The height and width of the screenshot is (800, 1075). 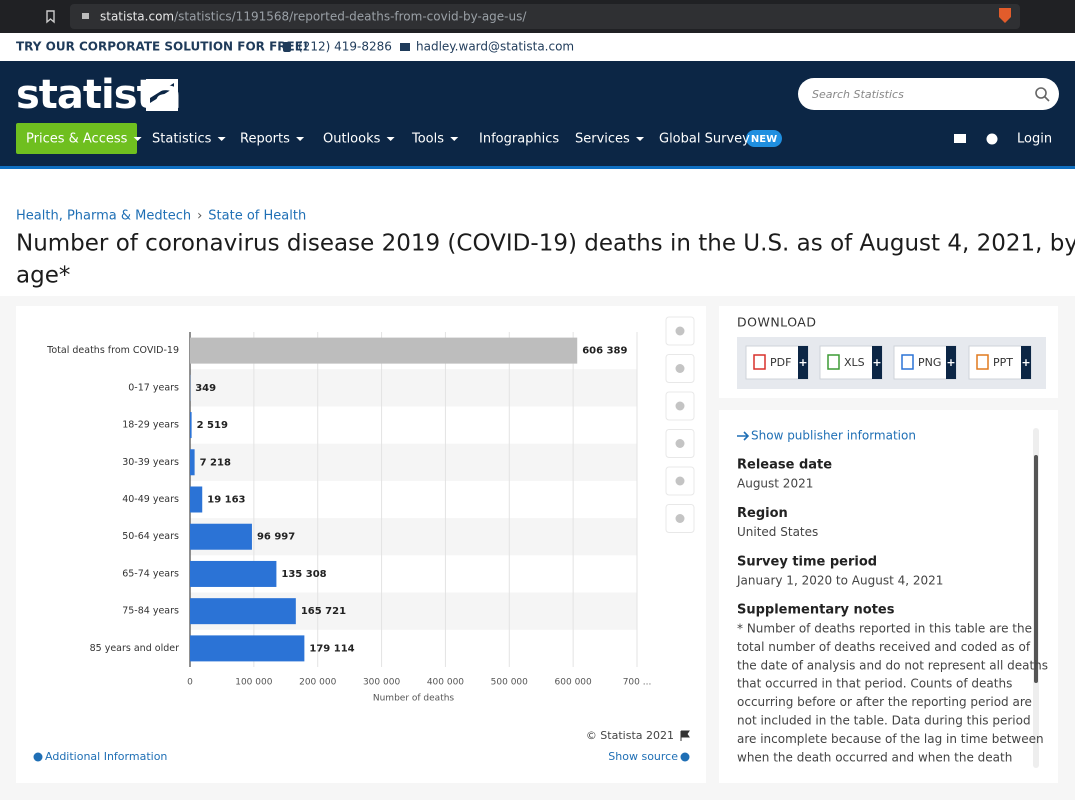 I want to click on y-tick-label: Total deaths from COVID-19, so click(x=112, y=350).